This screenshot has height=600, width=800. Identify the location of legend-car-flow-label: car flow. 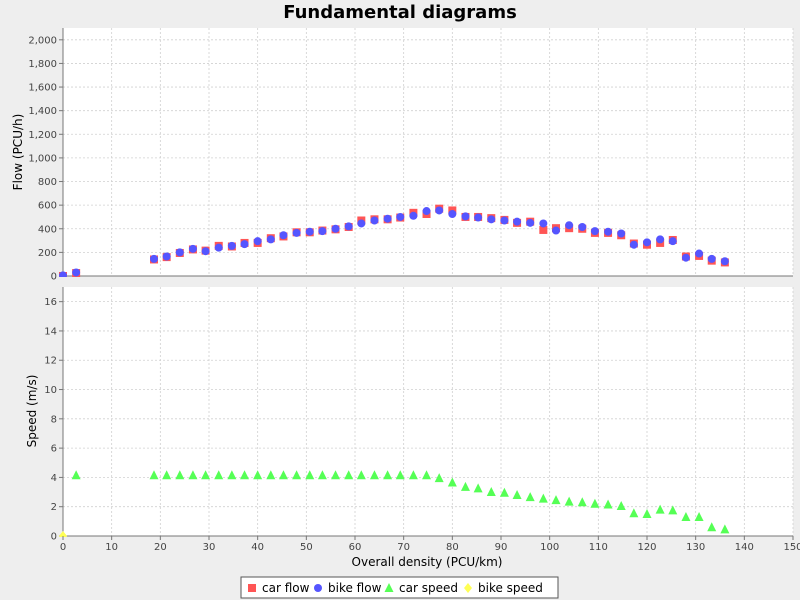
(286, 588).